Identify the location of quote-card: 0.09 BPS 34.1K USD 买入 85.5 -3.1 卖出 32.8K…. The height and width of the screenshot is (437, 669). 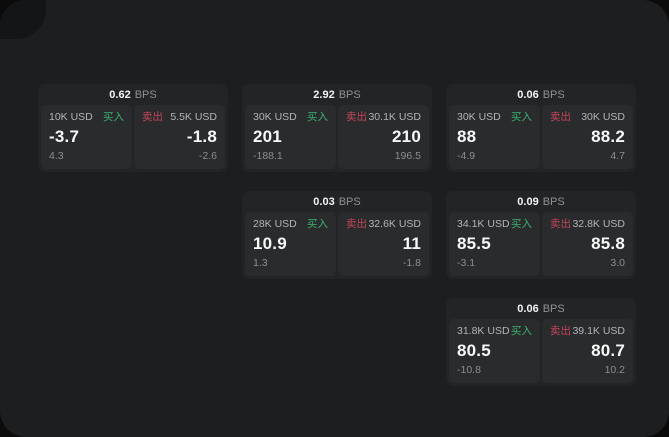
(541, 235).